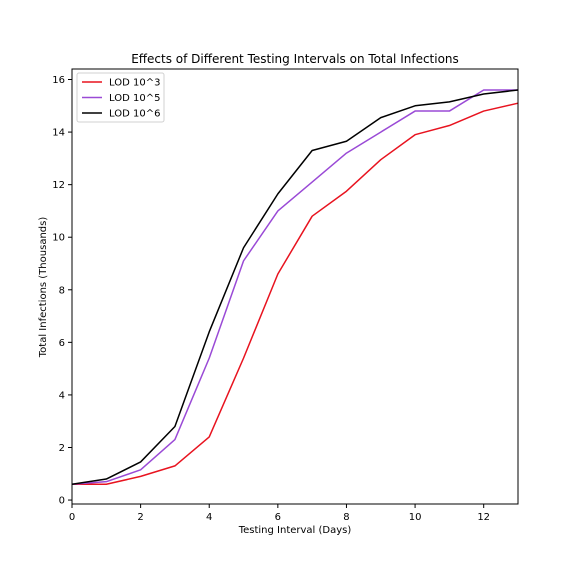 The image size is (576, 581). I want to click on x-tick-label: 12, so click(483, 517).